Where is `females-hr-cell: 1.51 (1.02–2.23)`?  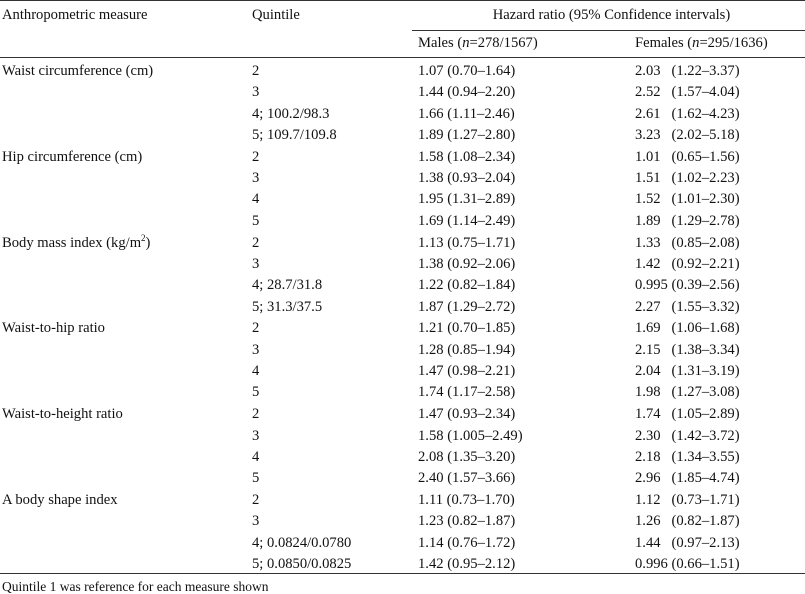
females-hr-cell: 1.51 (1.02–2.23) is located at coordinates (687, 178).